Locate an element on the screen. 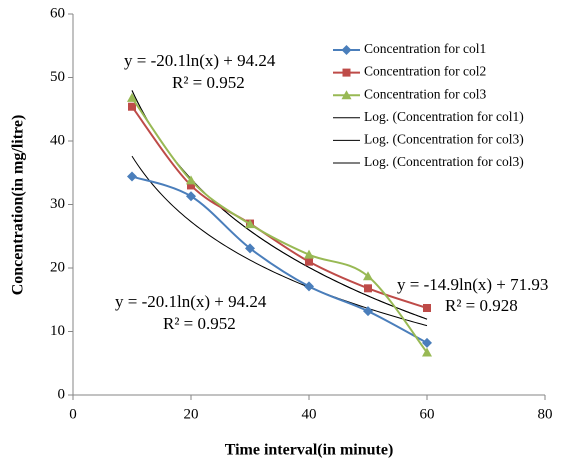 This screenshot has height=467, width=577. x-axis-title: Time interval(in minute) is located at coordinates (309, 450).